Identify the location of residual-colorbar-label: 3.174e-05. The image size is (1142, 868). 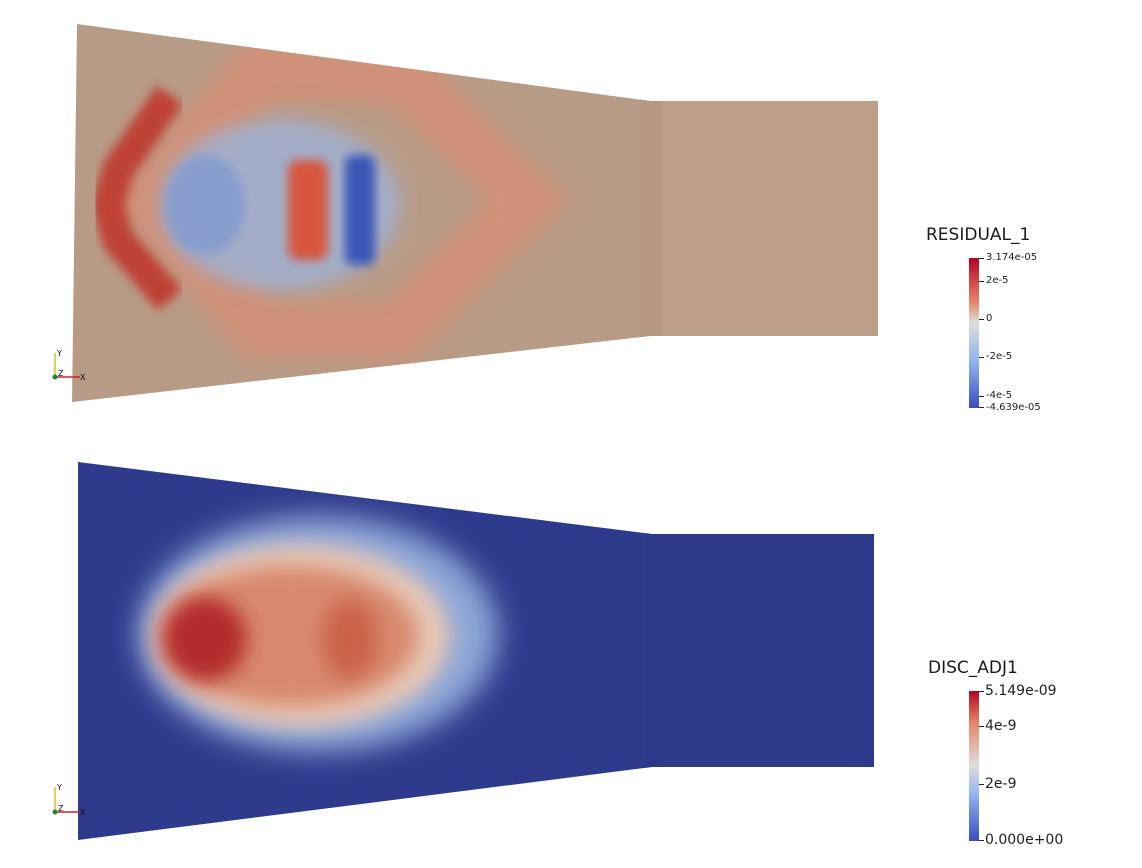
(1012, 257).